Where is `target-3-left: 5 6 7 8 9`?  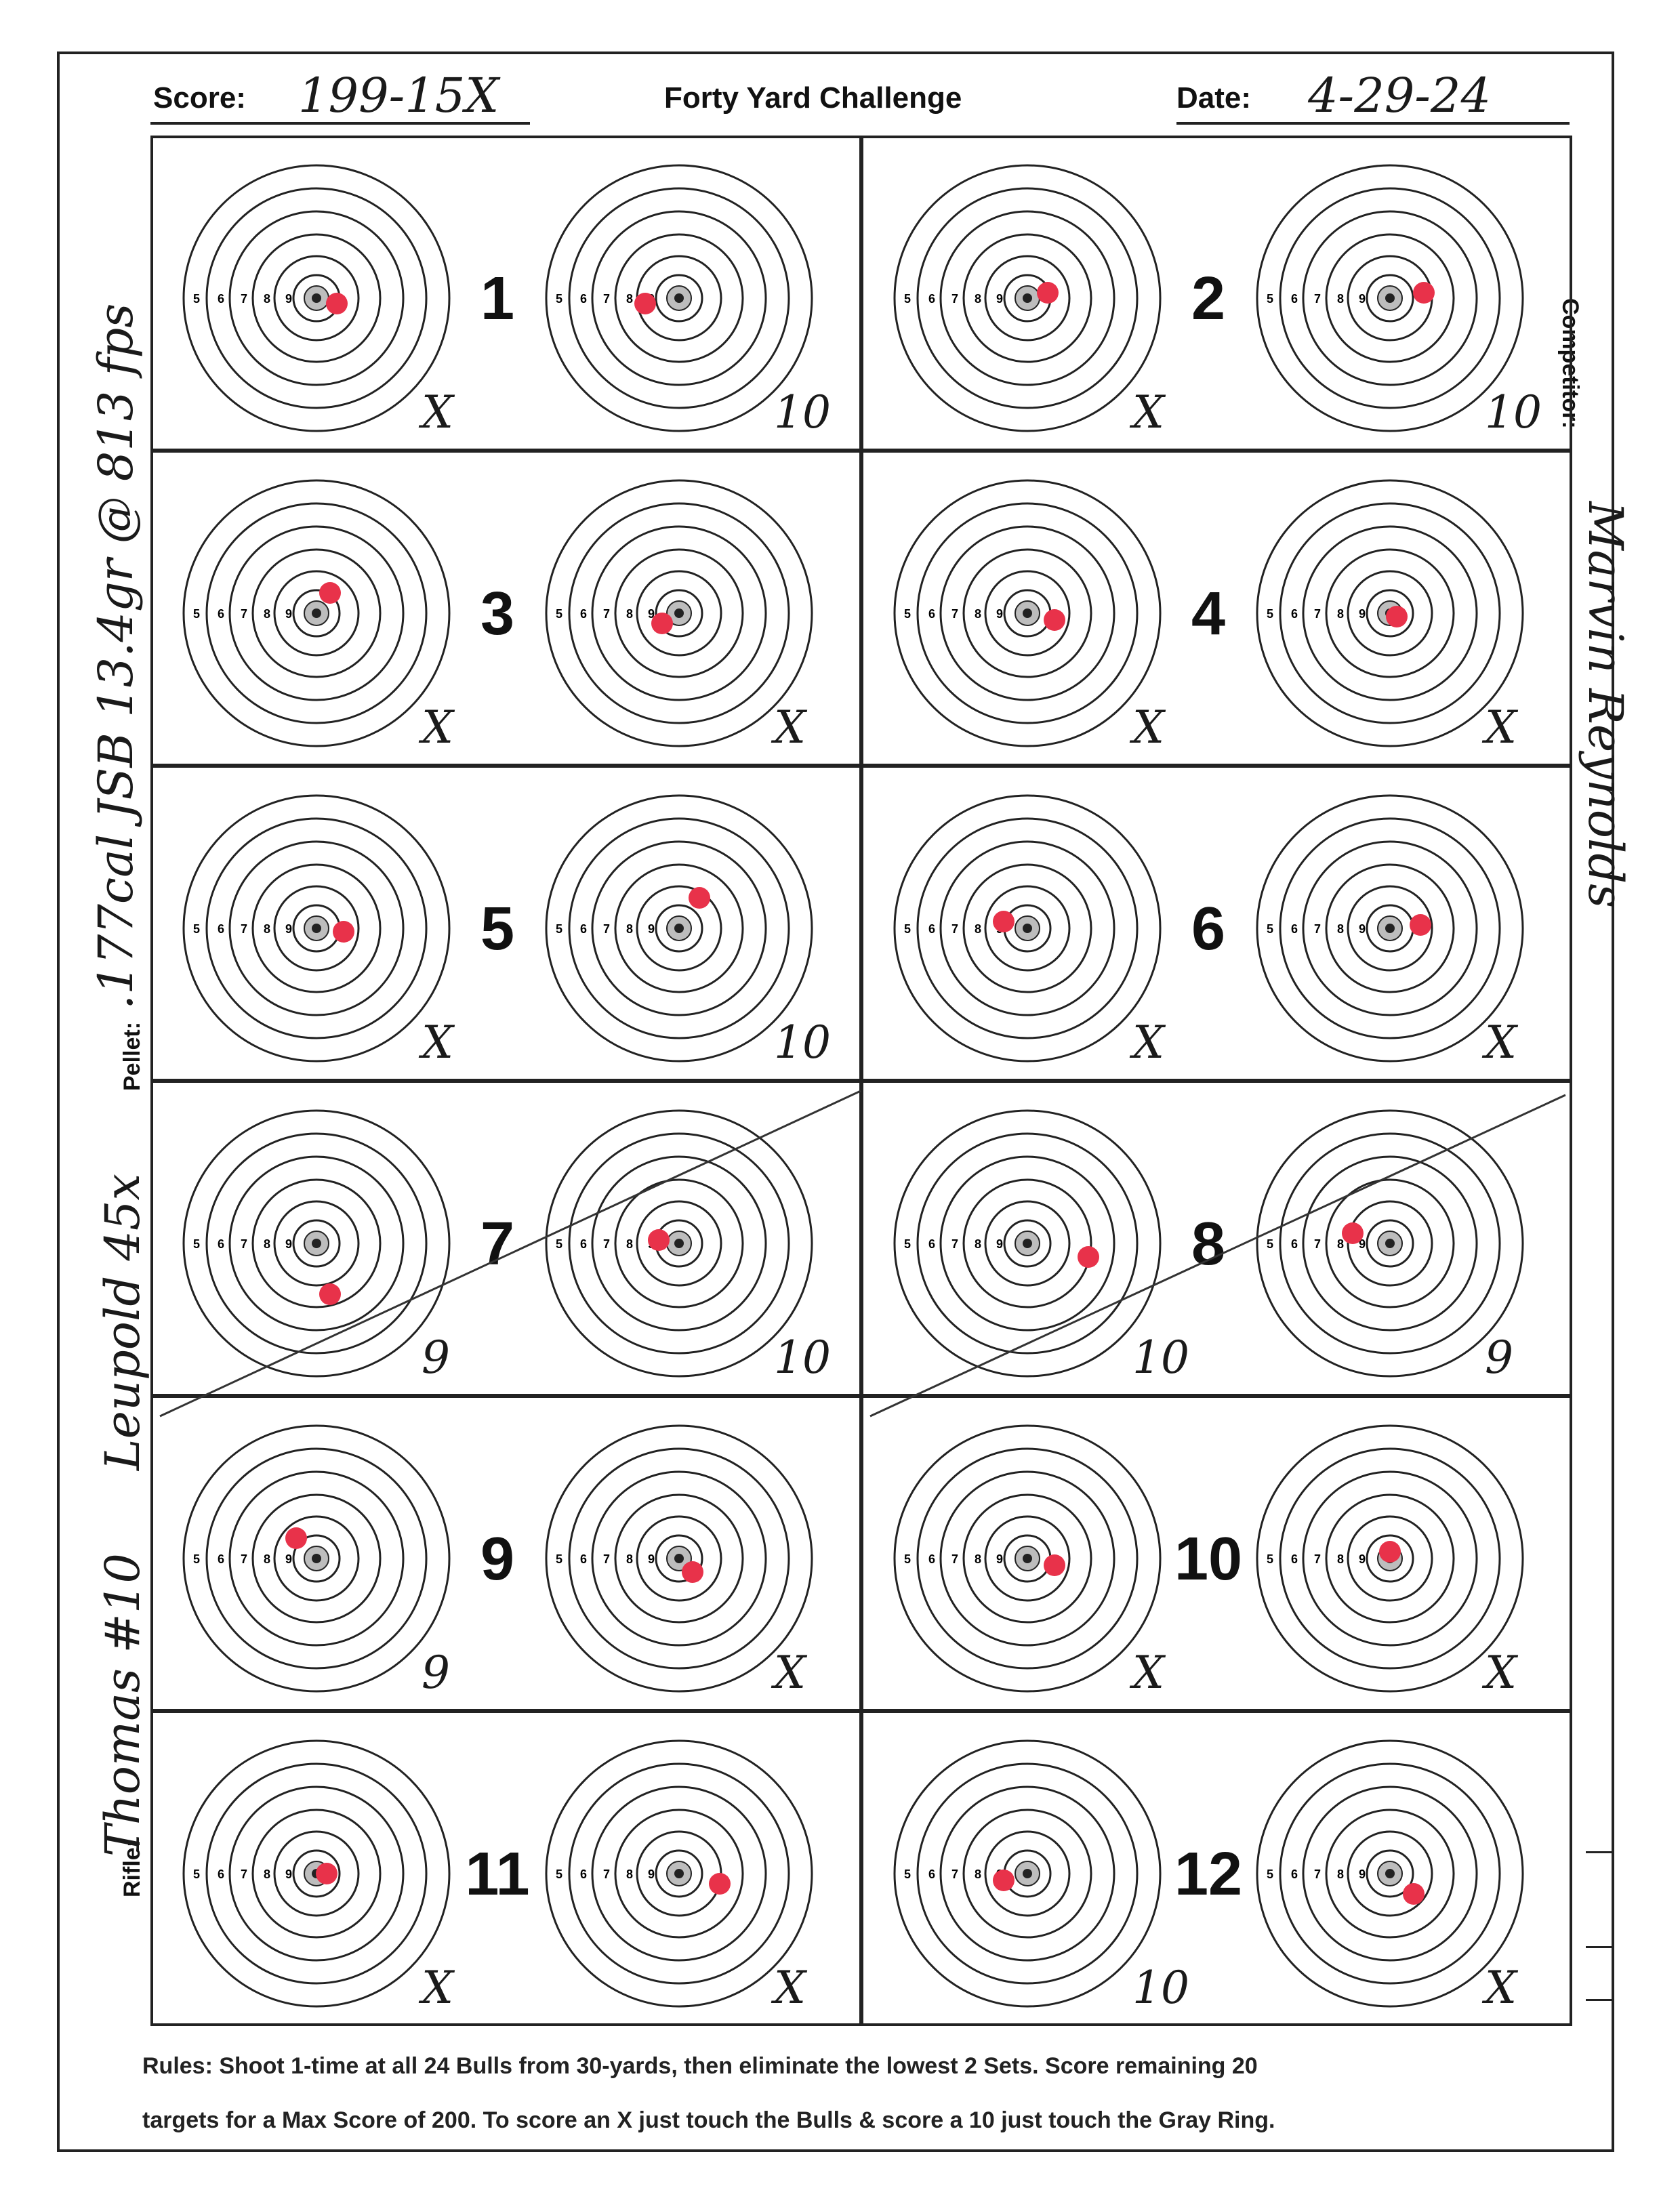
target-3-left: 5 6 7 8 9 is located at coordinates (316, 613).